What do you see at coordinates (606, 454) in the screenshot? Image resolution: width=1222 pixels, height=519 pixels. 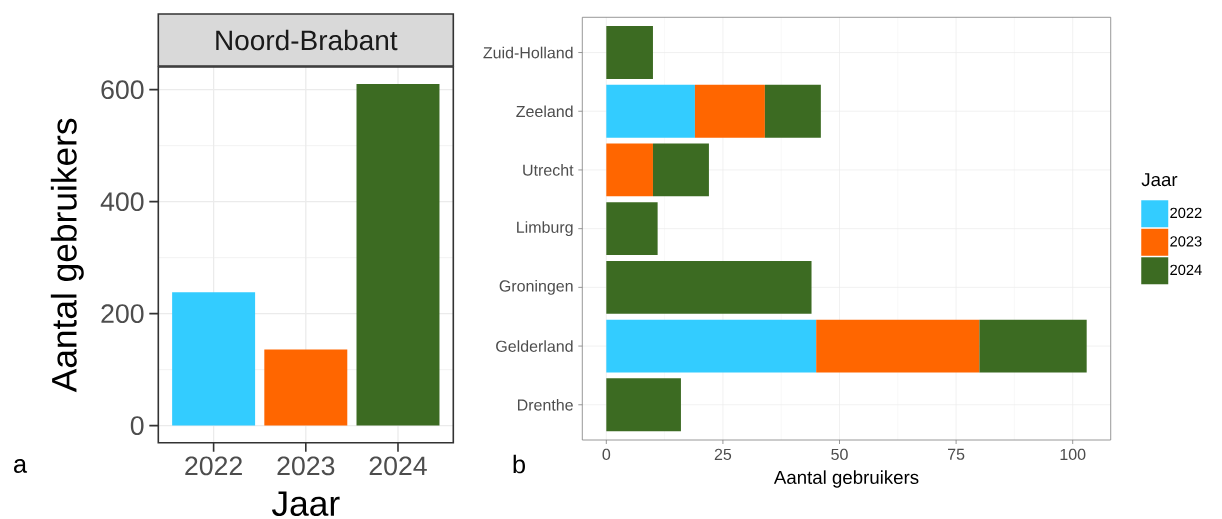 I see `x-tick-label: 0` at bounding box center [606, 454].